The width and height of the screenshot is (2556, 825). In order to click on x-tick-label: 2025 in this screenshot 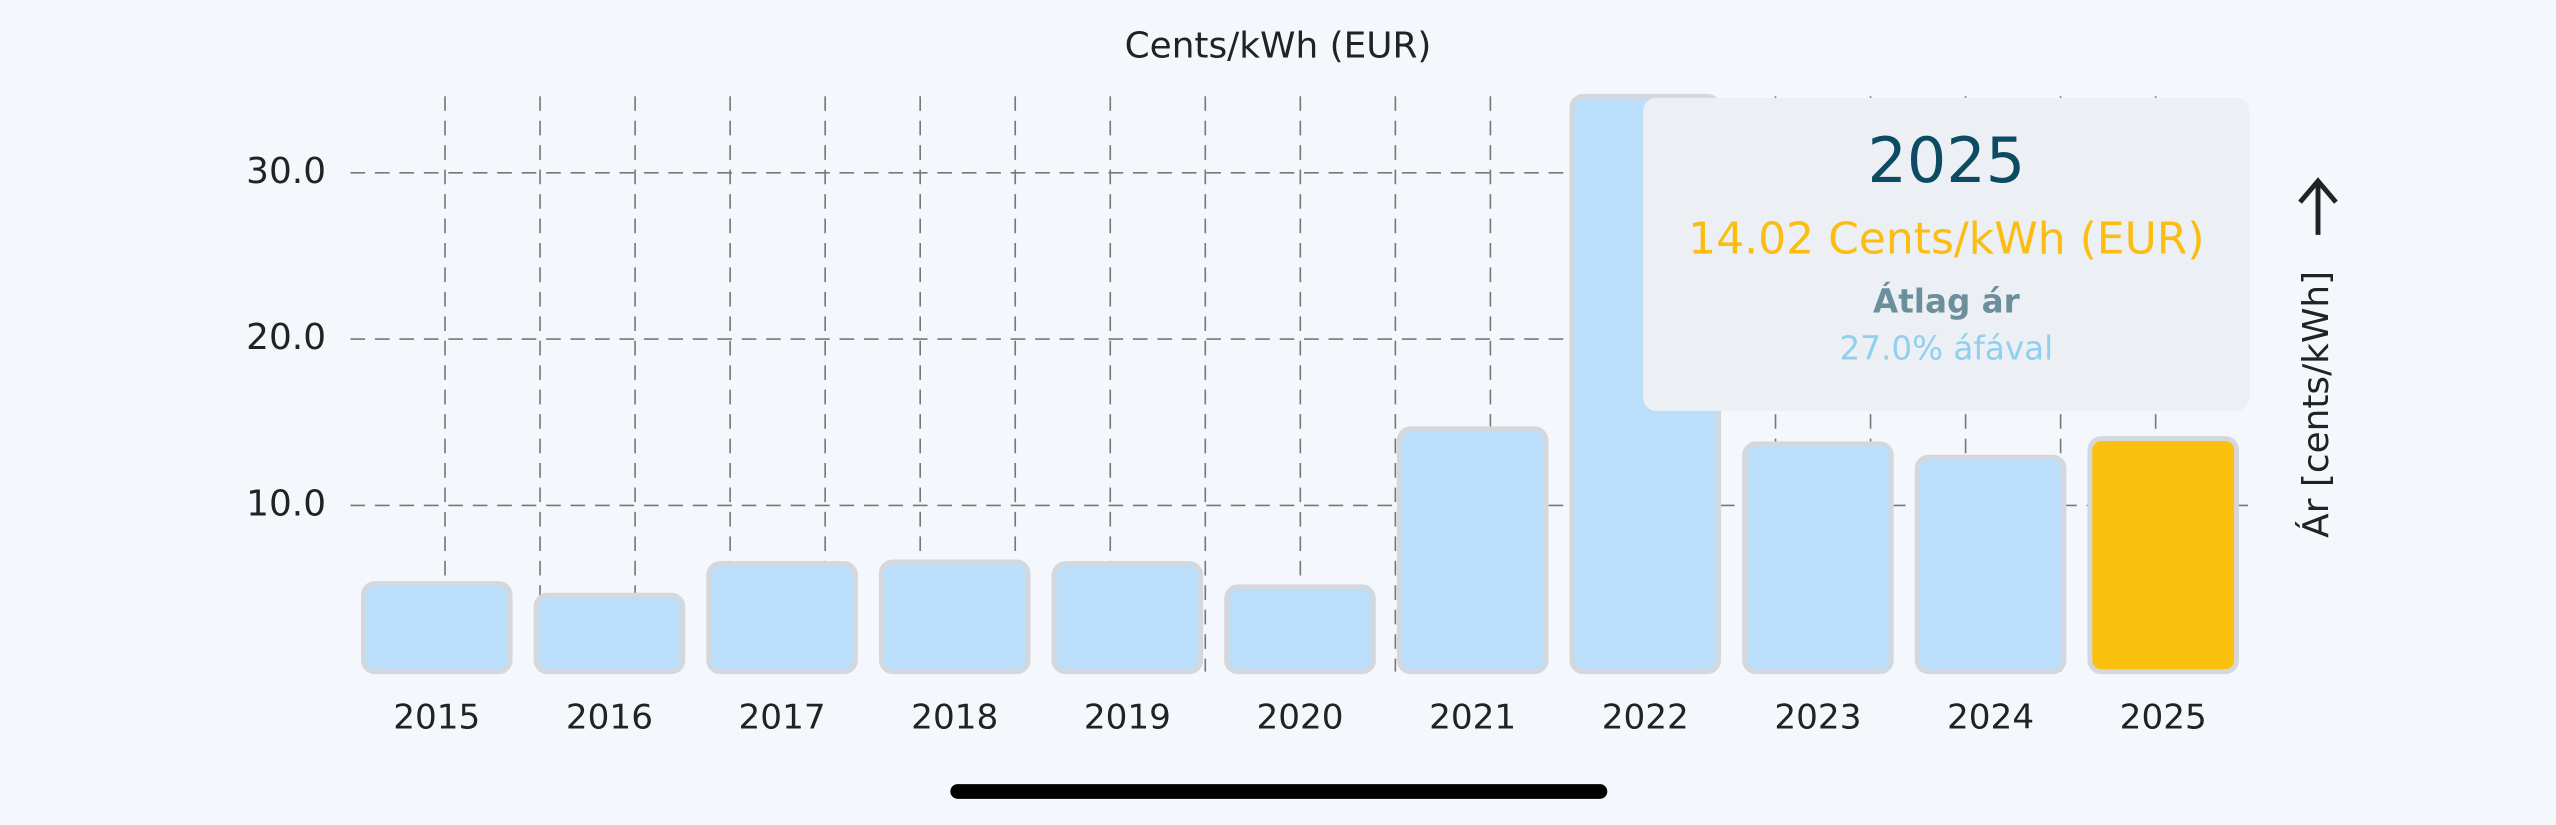, I will do `click(2163, 717)`.